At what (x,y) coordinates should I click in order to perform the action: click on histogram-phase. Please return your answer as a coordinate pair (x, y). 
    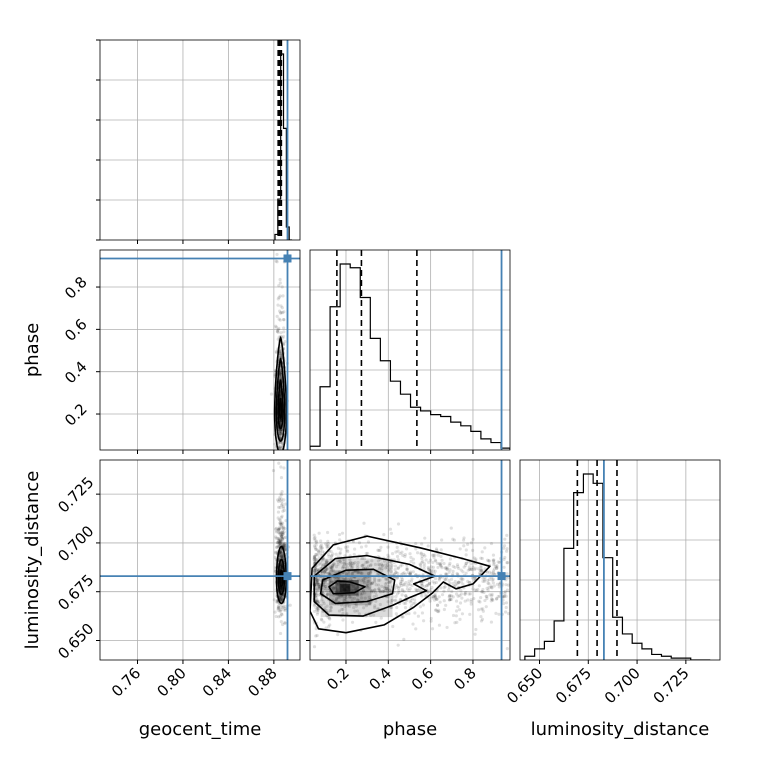
    Looking at the image, I should click on (410, 350).